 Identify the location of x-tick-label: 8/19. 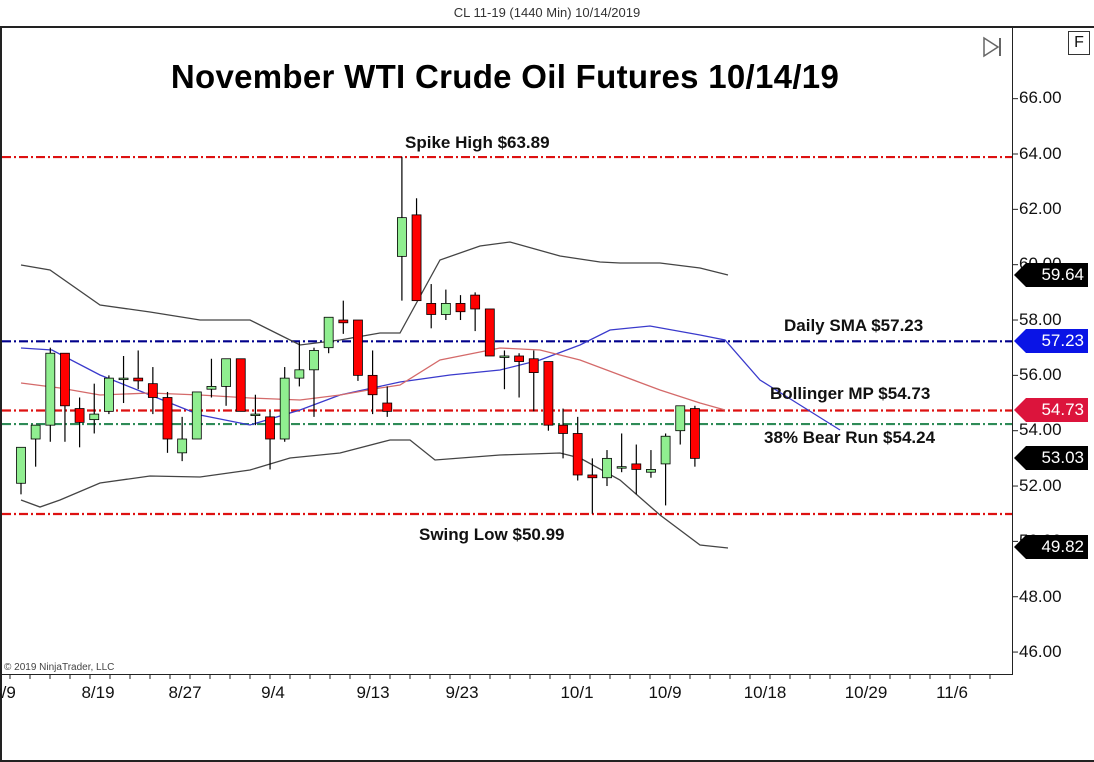
(98, 692).